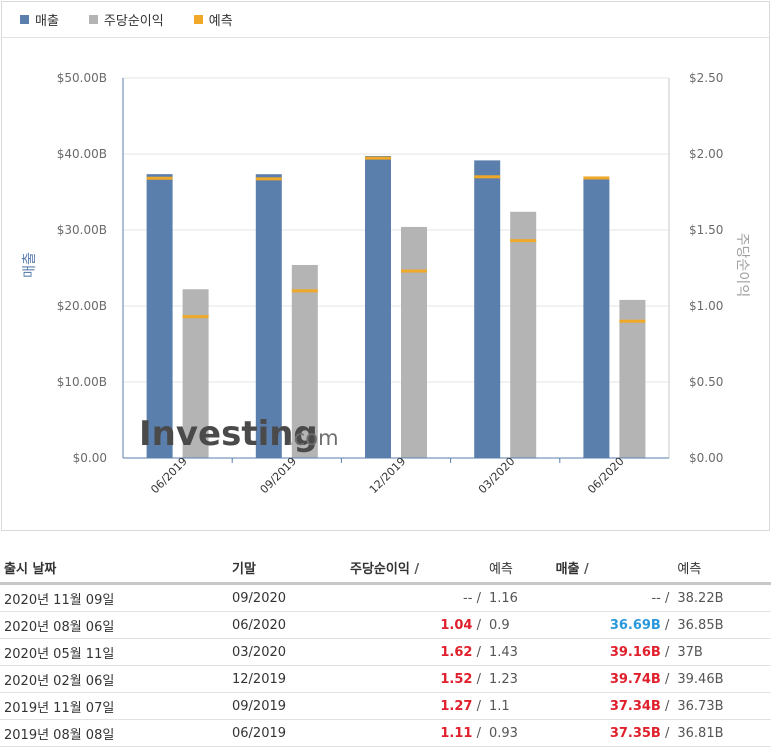 The width and height of the screenshot is (773, 748). Describe the element at coordinates (287, 679) in the screenshot. I see `period-cell: 12/2019` at that location.